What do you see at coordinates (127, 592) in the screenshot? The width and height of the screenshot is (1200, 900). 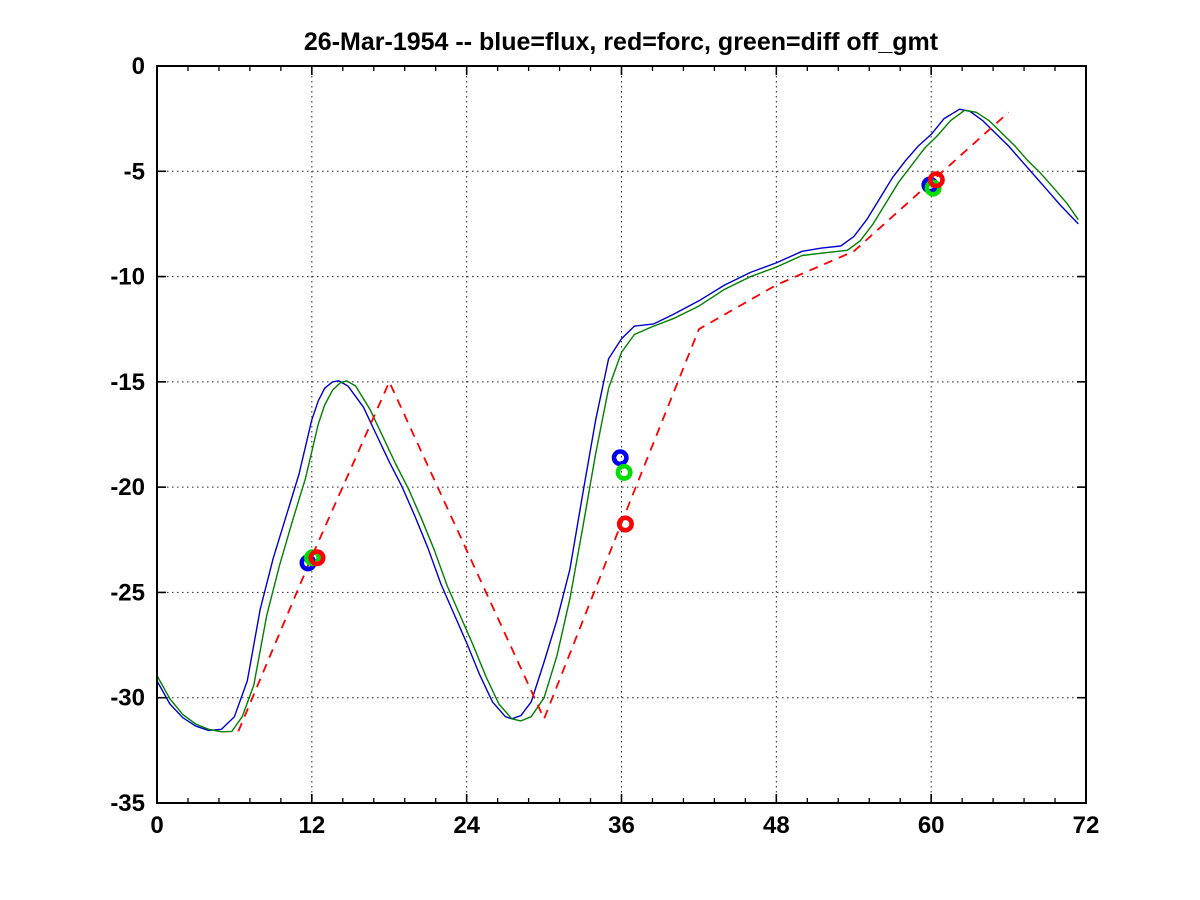 I see `y-tick-label: -25` at bounding box center [127, 592].